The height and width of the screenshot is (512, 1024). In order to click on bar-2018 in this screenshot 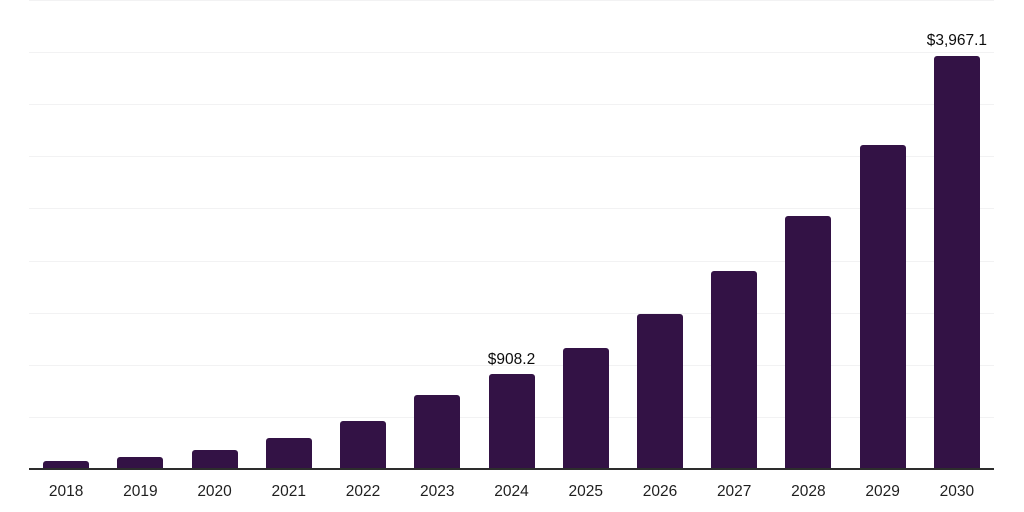, I will do `click(66, 465)`.